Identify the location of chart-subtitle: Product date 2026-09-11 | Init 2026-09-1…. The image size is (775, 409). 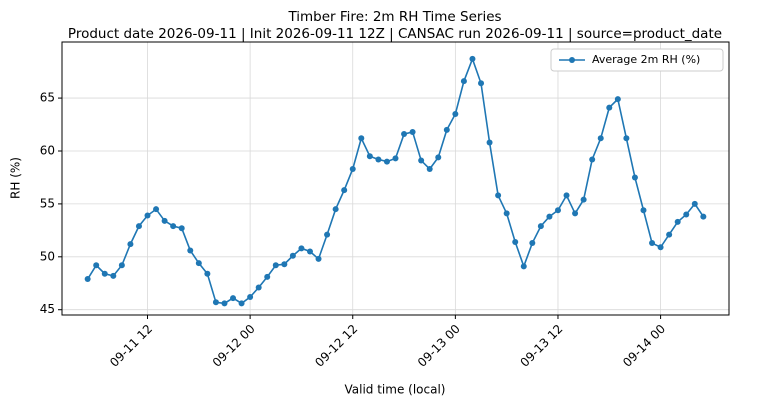
(395, 34).